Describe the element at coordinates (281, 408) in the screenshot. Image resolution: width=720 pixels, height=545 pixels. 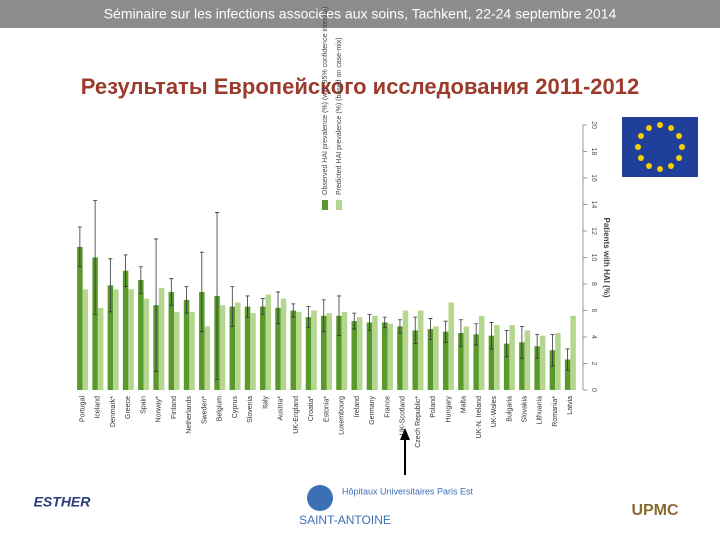
I see `x-tick-label: Austria*` at that location.